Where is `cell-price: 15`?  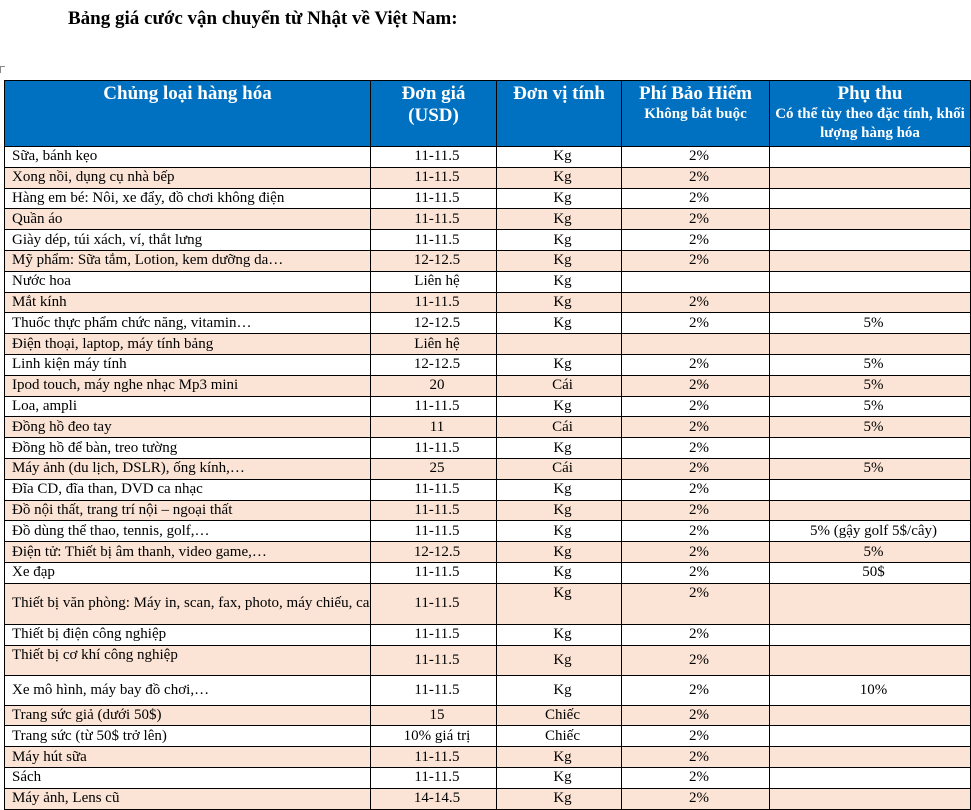 cell-price: 15 is located at coordinates (433, 715).